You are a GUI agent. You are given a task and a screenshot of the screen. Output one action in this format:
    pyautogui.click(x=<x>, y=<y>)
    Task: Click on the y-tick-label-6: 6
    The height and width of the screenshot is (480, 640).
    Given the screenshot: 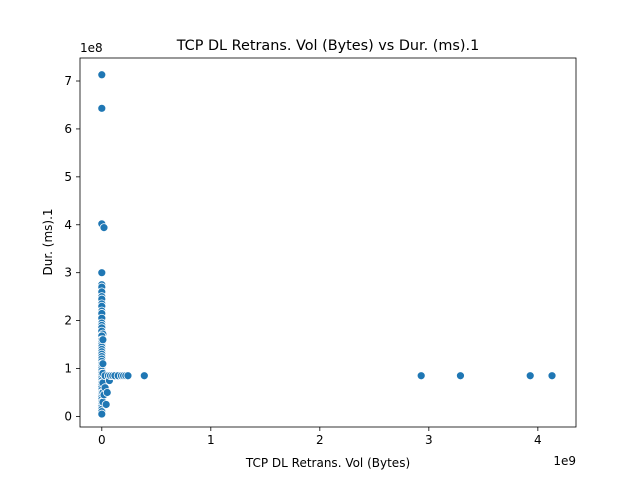 What is the action you would take?
    pyautogui.click(x=68, y=129)
    